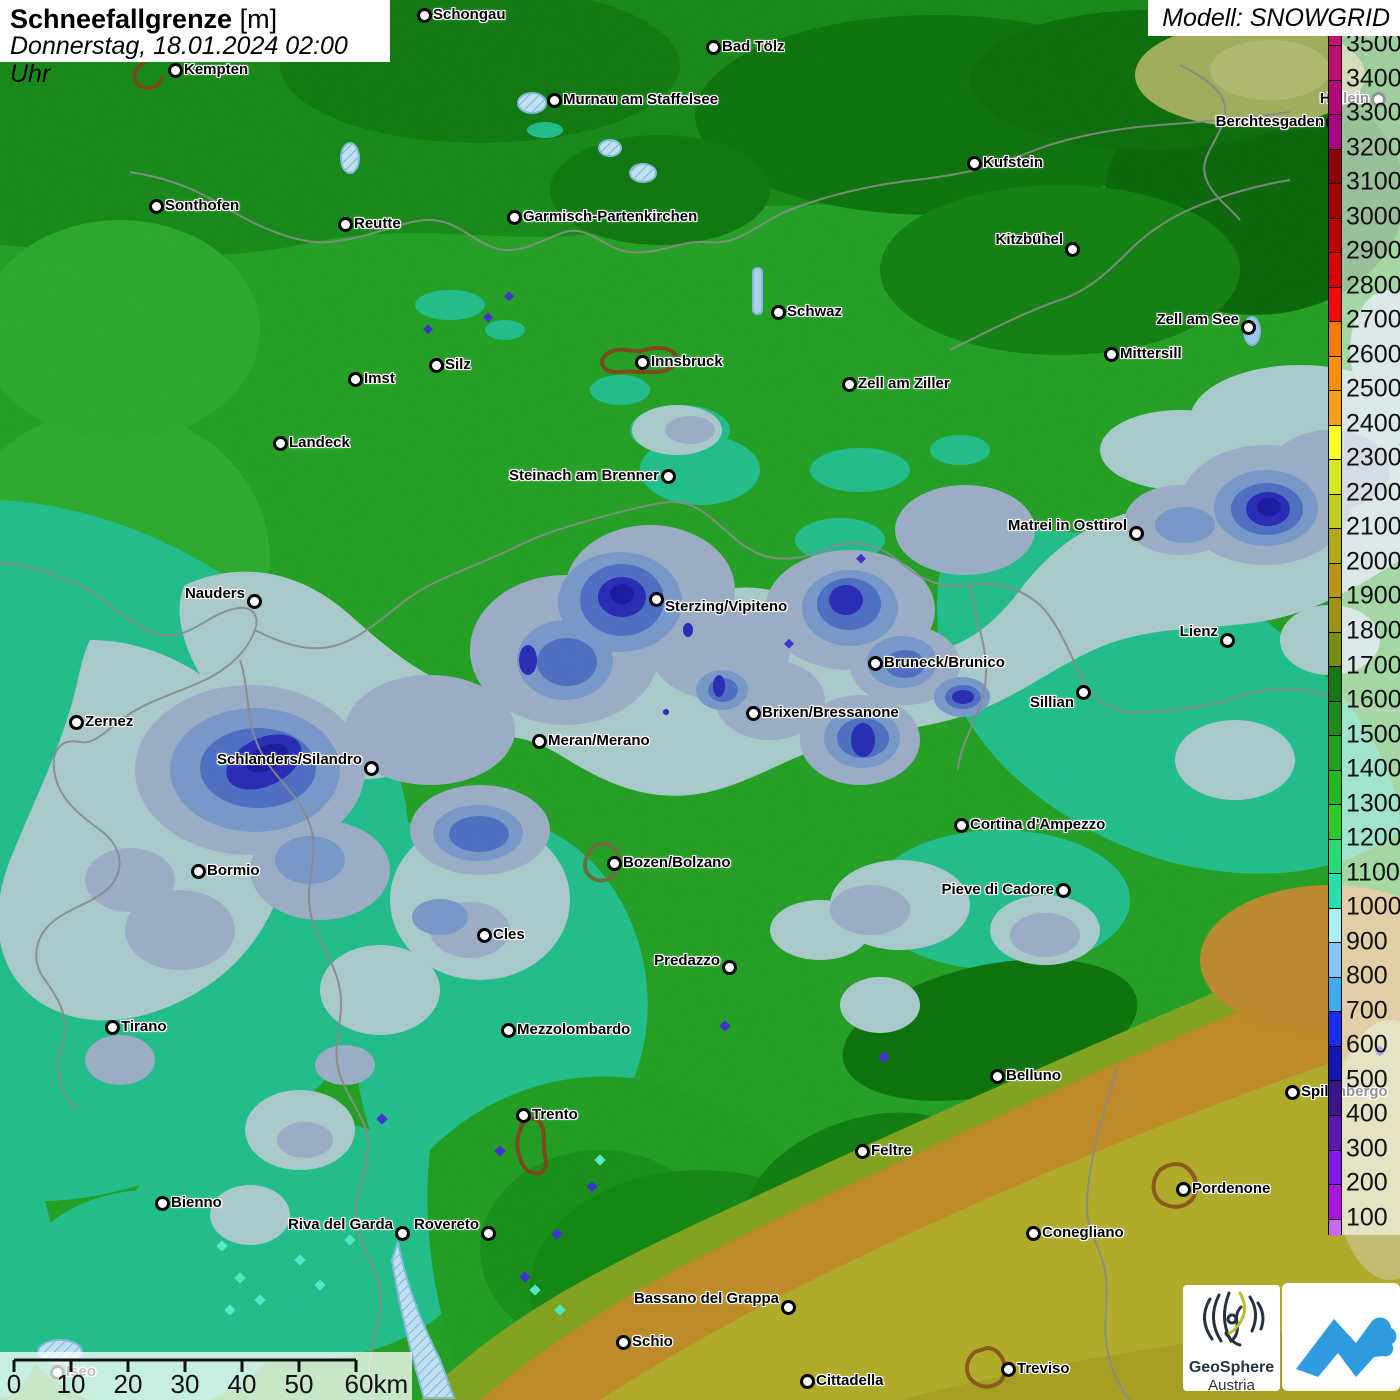  Describe the element at coordinates (185, 1384) in the screenshot. I see `scale-bar-label: 30` at that location.